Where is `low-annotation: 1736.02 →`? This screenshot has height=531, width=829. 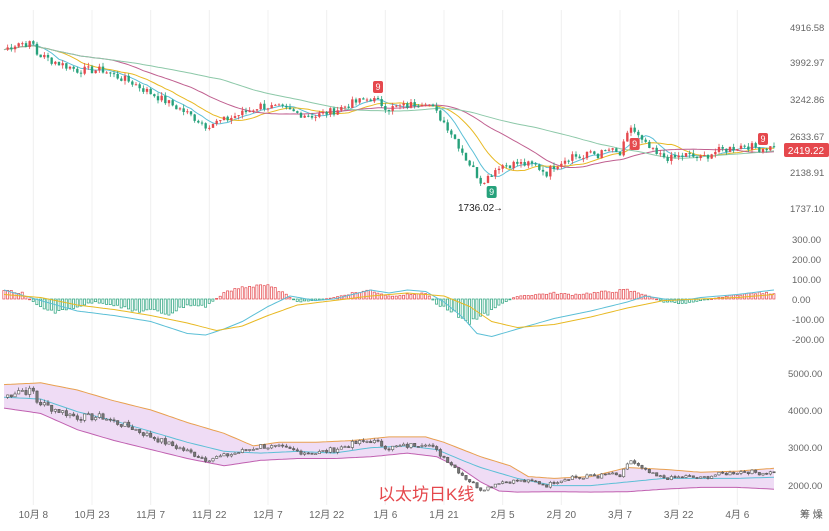
low-annotation: 1736.02 → is located at coordinates (480, 208).